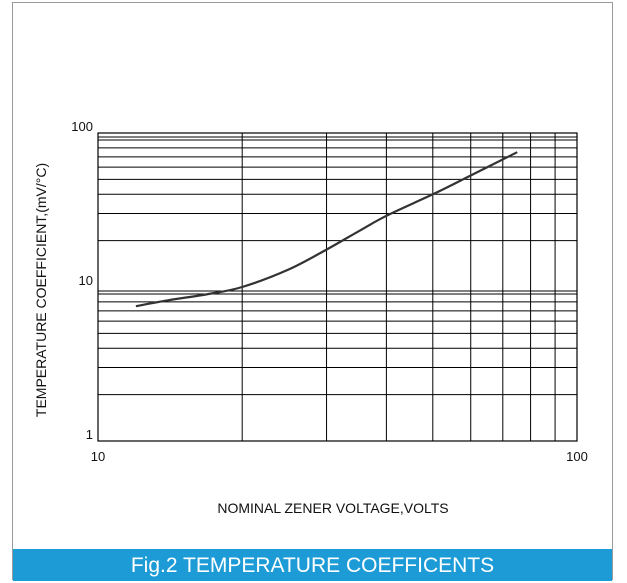 The height and width of the screenshot is (583, 627). I want to click on x-tick-label: 100, so click(577, 456).